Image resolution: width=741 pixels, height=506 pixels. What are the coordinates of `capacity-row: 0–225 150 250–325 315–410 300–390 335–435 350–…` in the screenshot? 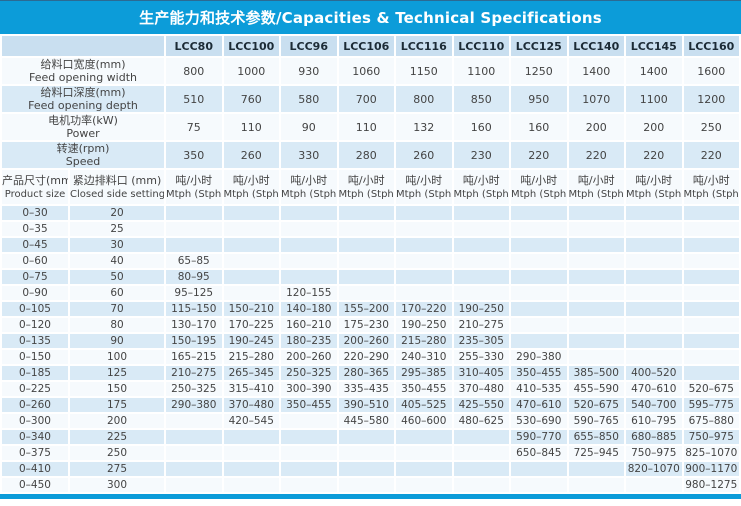 It's located at (370, 389).